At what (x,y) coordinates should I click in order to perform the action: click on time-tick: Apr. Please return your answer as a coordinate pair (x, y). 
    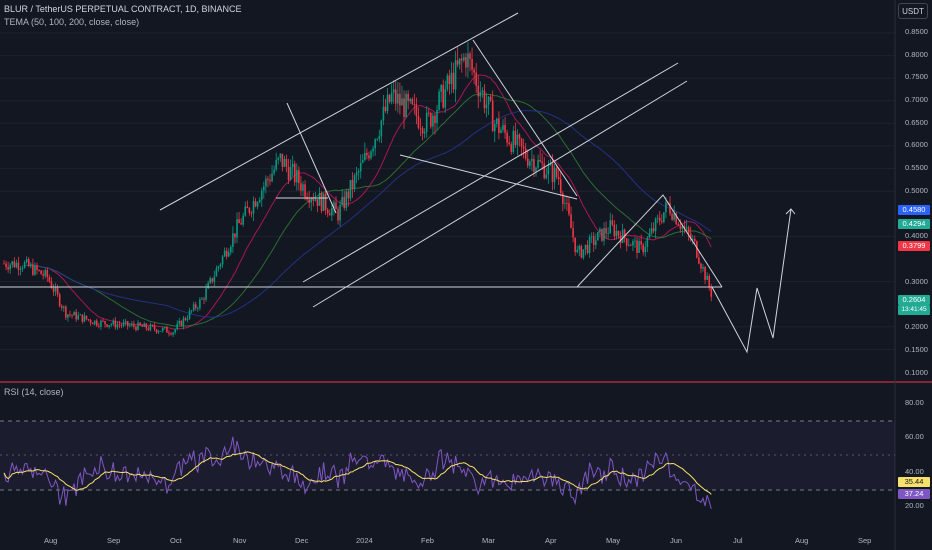
    Looking at the image, I should click on (551, 540).